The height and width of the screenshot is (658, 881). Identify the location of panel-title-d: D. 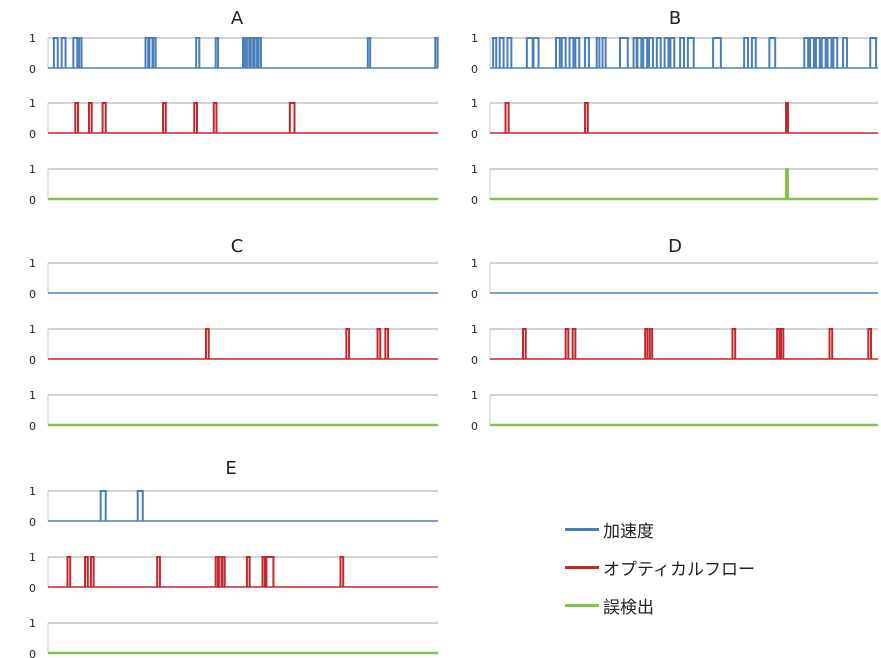
(675, 246).